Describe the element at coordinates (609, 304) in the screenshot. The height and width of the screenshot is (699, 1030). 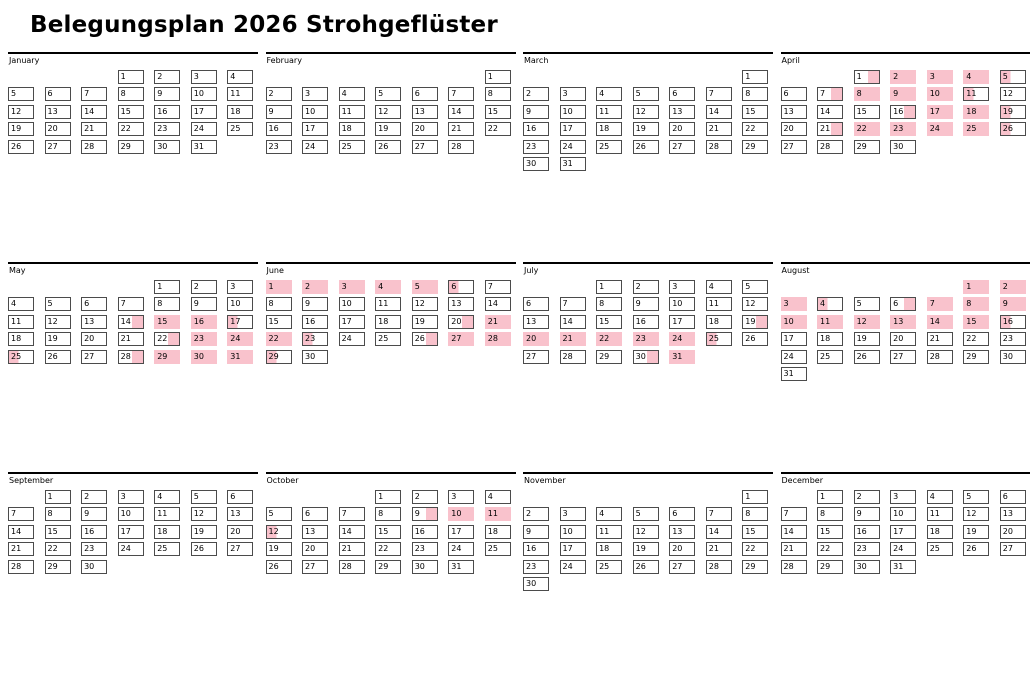
I see `day-cell: 8` at that location.